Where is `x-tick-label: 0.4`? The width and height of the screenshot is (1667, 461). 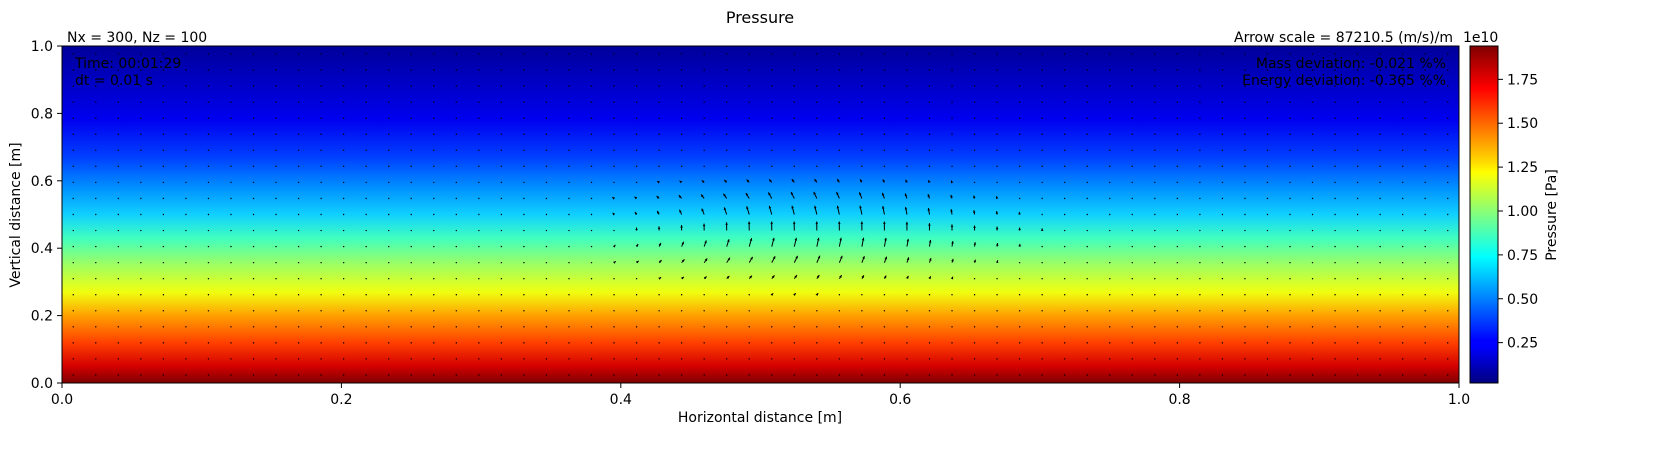 x-tick-label: 0.4 is located at coordinates (621, 400).